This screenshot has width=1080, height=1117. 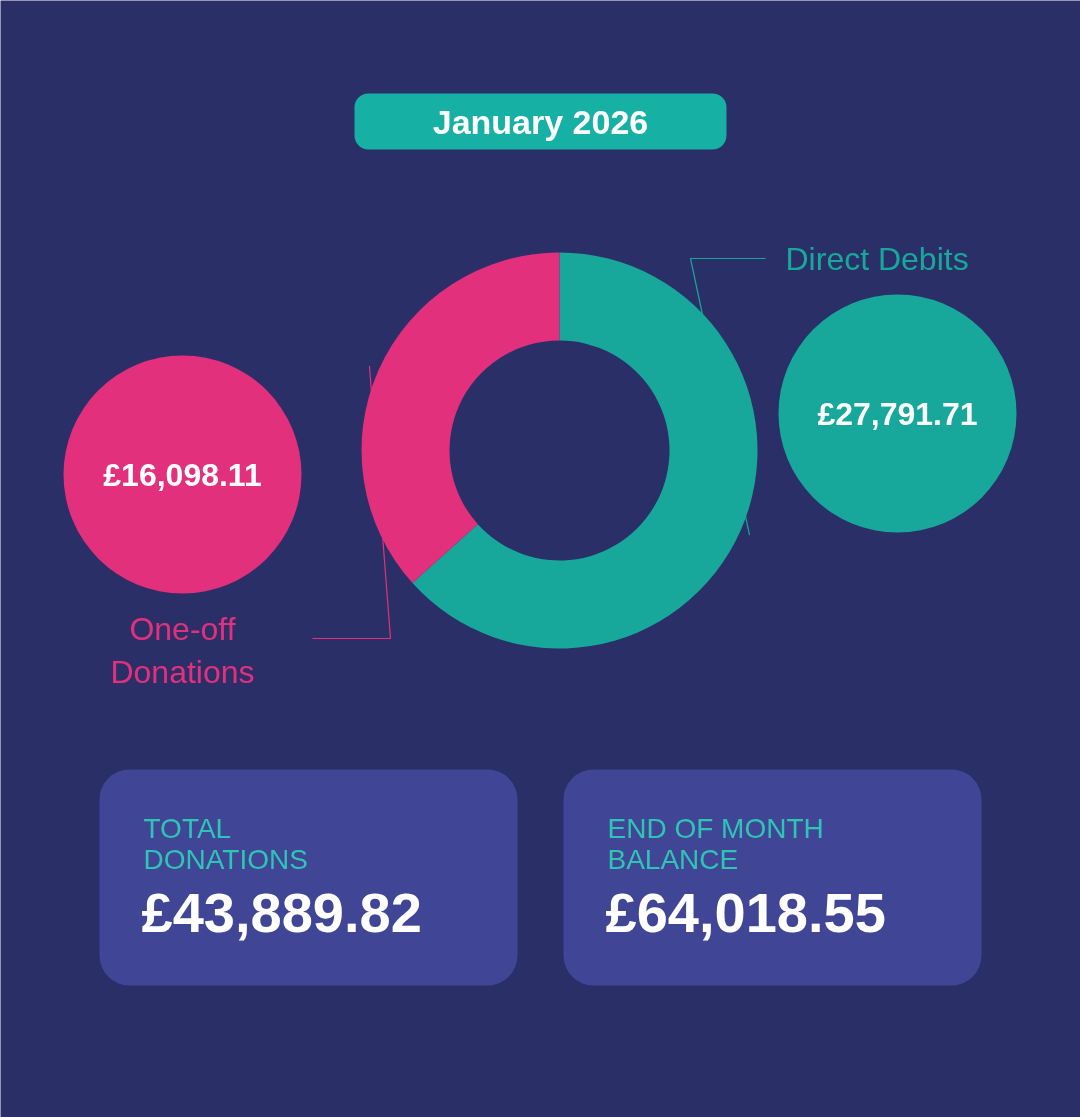 I want to click on text: £64,018.55, so click(x=745, y=912).